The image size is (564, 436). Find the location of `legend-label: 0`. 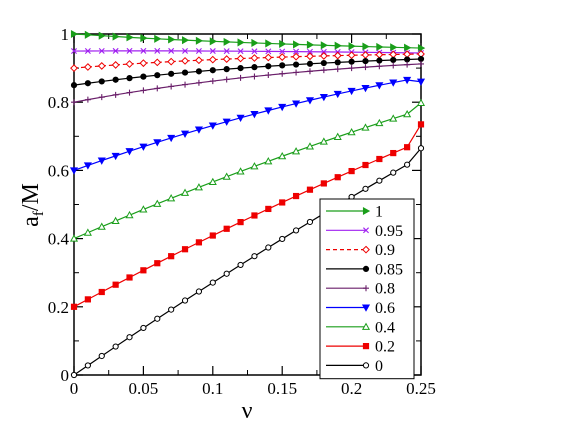

legend-label: 0 is located at coordinates (379, 366).